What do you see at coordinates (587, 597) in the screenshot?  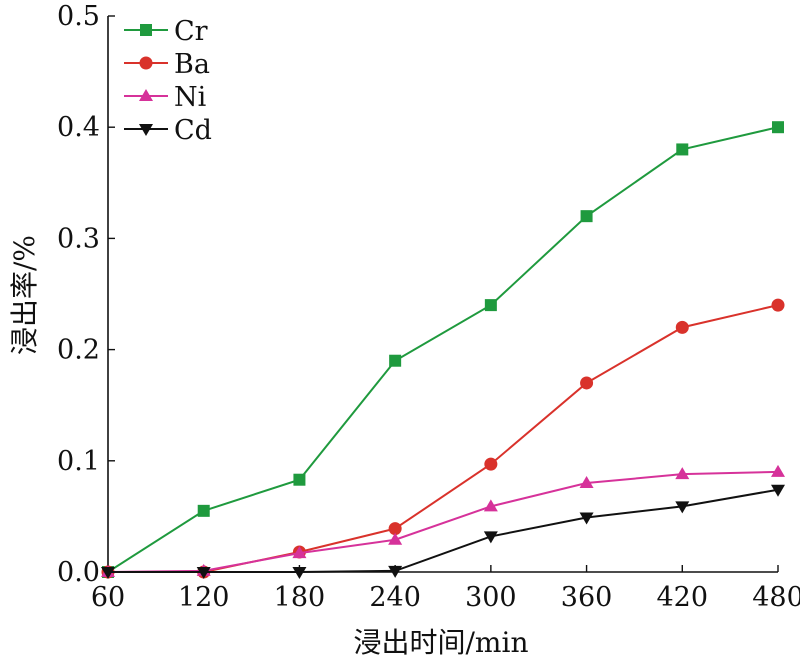 I see `x-tick-label: 360` at bounding box center [587, 597].